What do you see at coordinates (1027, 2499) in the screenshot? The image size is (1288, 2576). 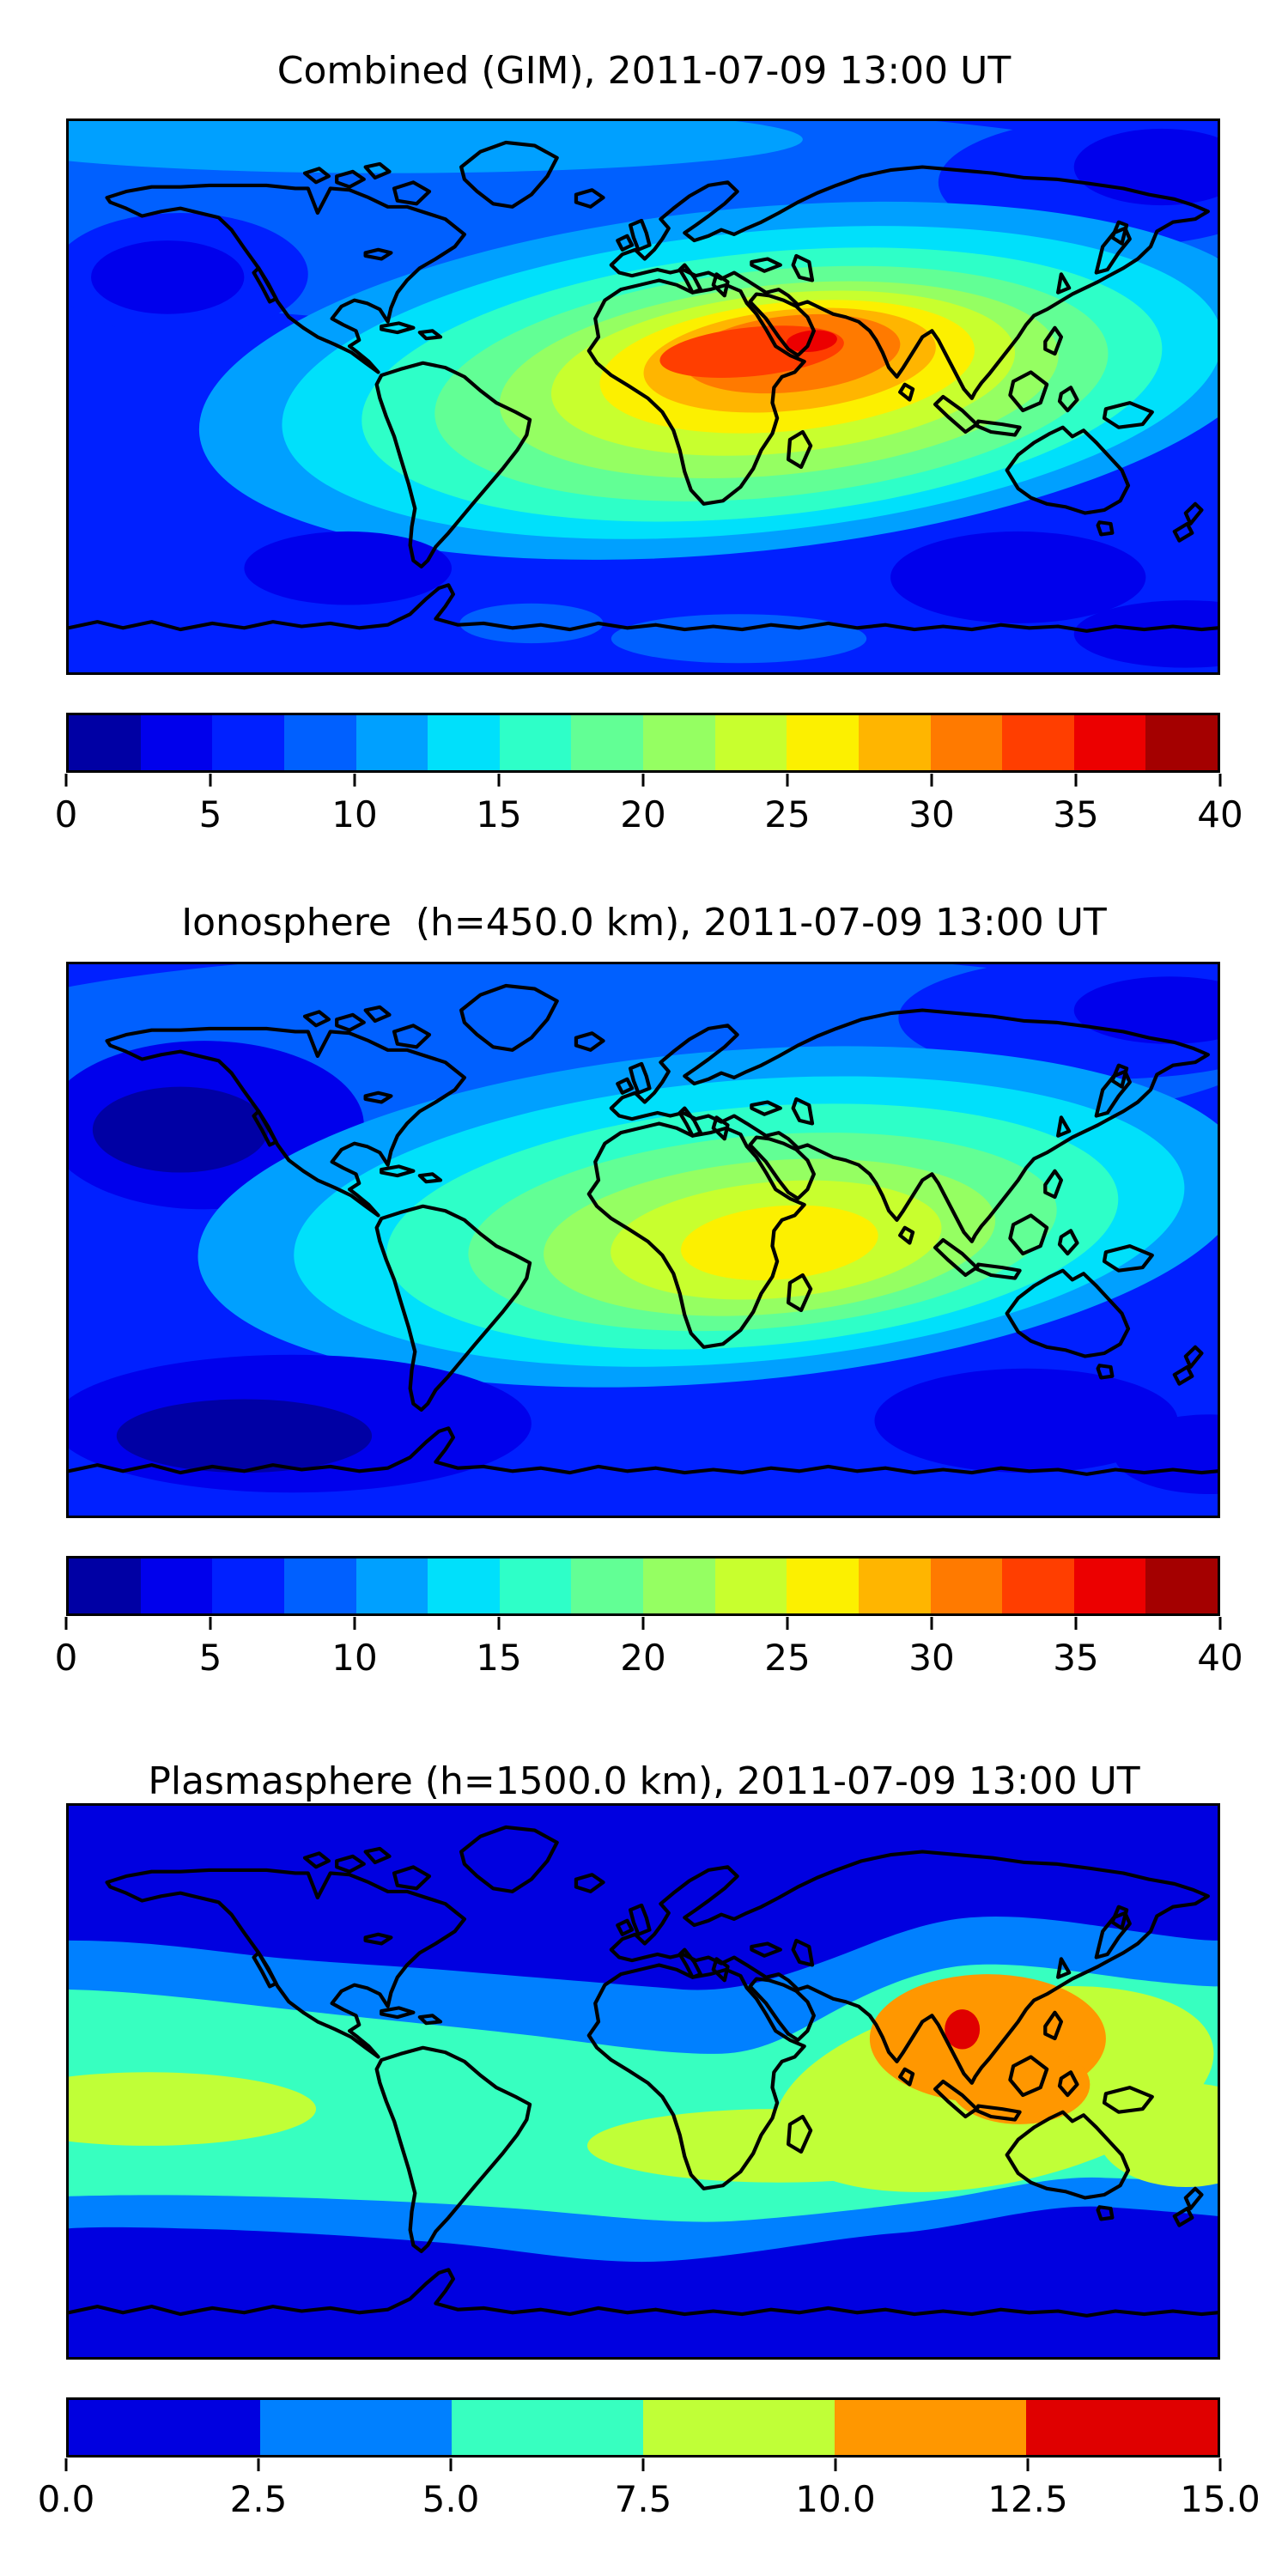 I see `colorbar-tick-label: 12.5` at bounding box center [1027, 2499].